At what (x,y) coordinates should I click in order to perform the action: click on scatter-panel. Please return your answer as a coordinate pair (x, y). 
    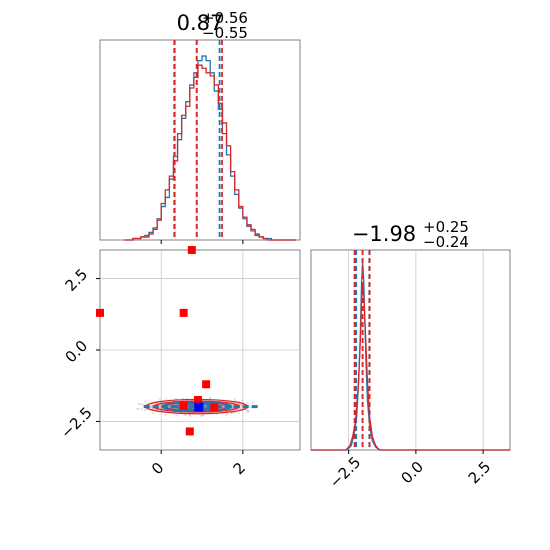
    Looking at the image, I should click on (198, 348).